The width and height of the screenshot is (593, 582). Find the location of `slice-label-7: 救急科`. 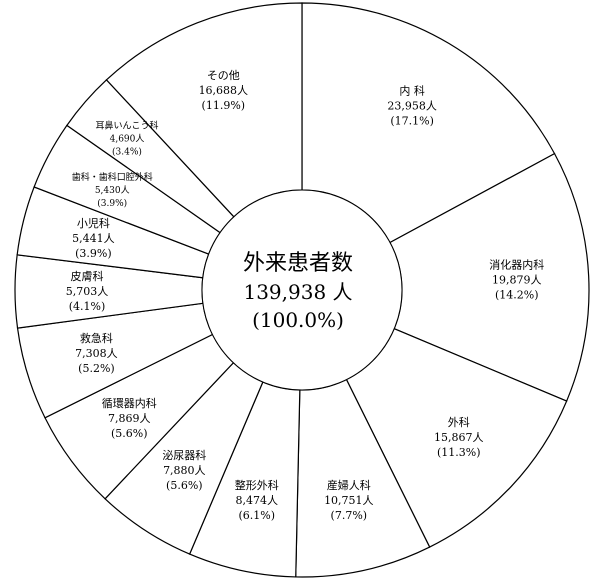

slice-label-7: 救急科 is located at coordinates (96, 338).